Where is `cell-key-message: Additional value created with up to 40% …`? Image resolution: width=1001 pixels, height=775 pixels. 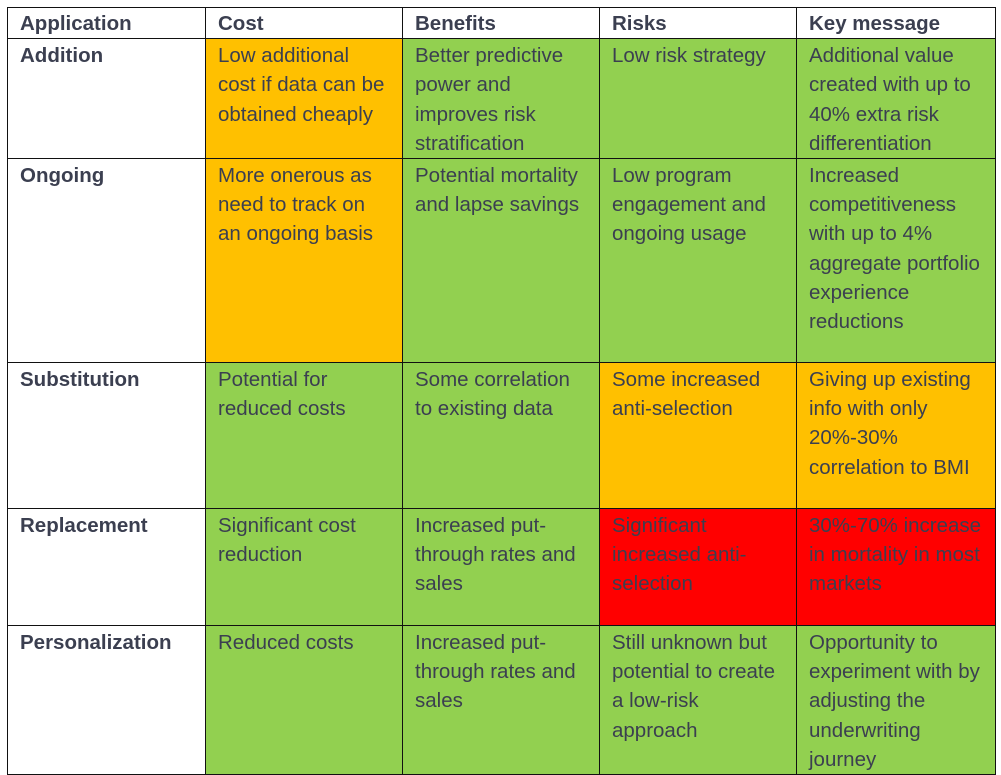
cell-key-message: Additional value created with up to 40% … is located at coordinates (896, 99).